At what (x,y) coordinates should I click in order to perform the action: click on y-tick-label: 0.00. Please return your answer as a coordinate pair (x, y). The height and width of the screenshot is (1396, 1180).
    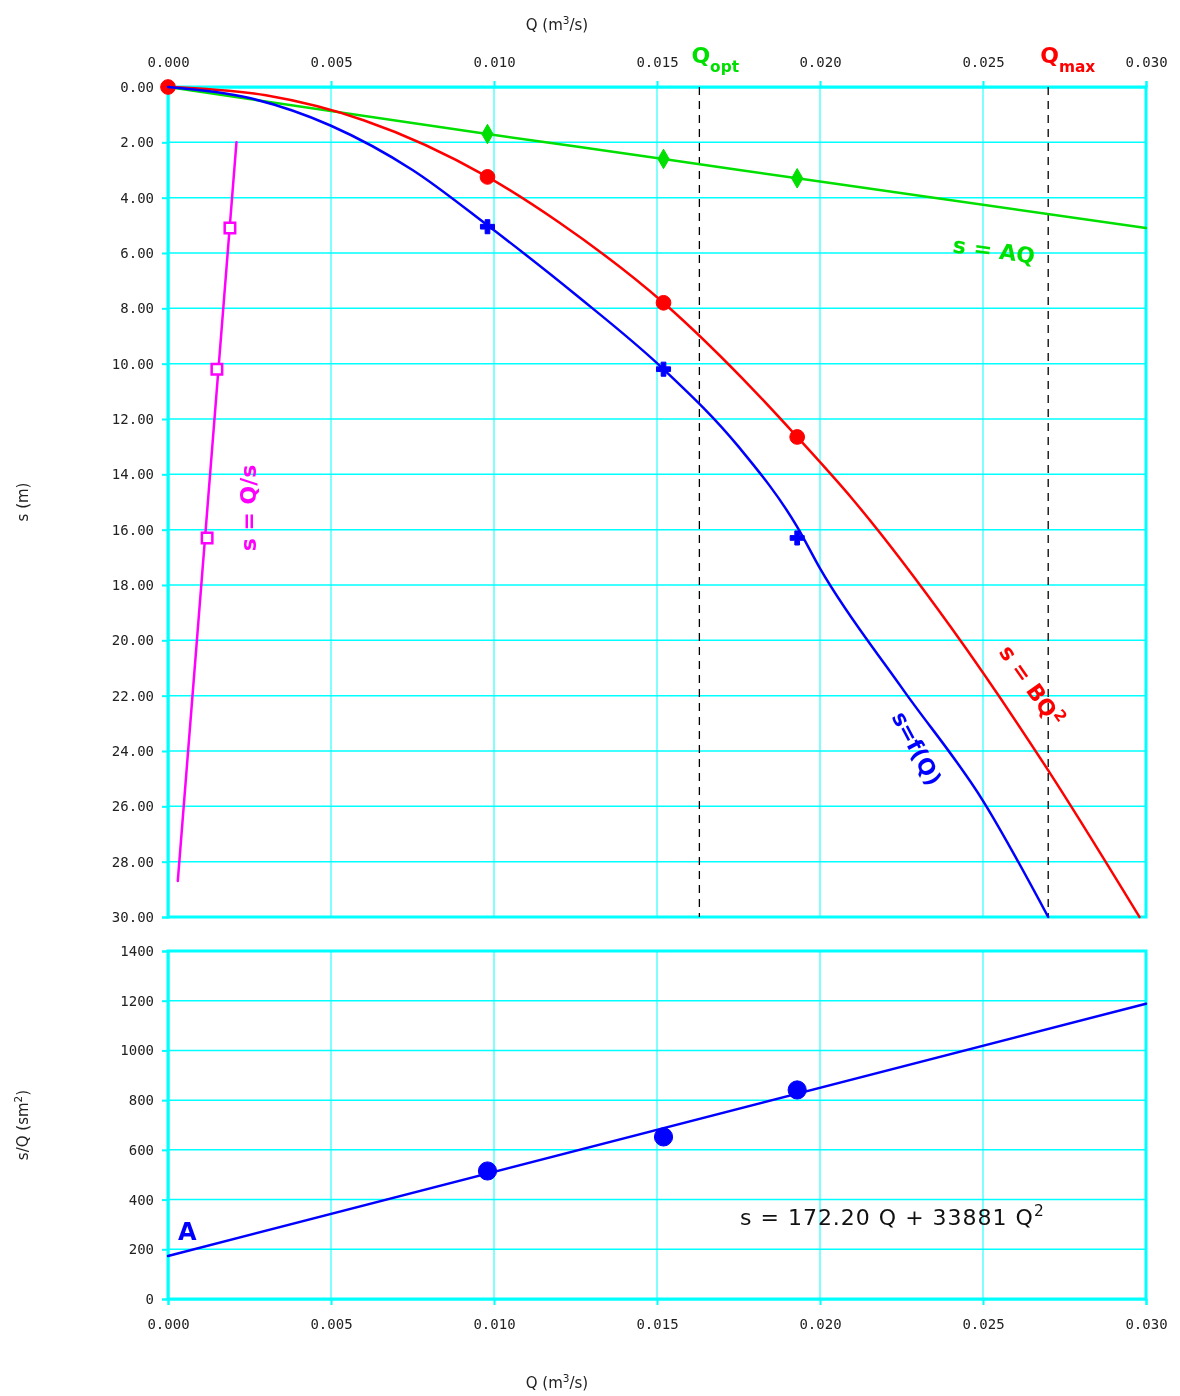
    Looking at the image, I should click on (137, 86).